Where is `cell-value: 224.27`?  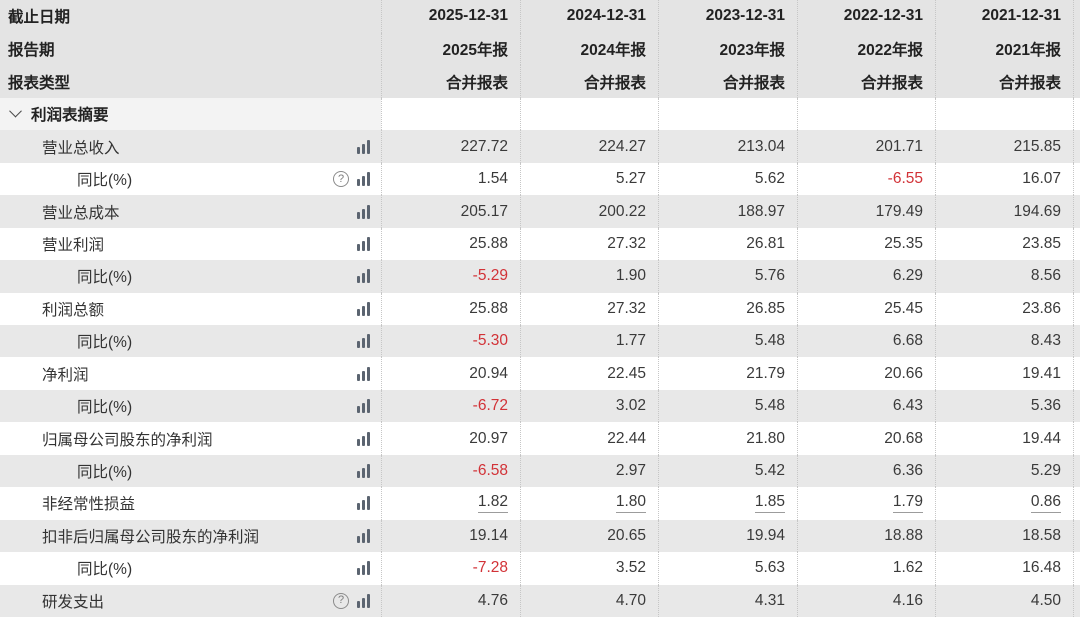
cell-value: 224.27 is located at coordinates (589, 146).